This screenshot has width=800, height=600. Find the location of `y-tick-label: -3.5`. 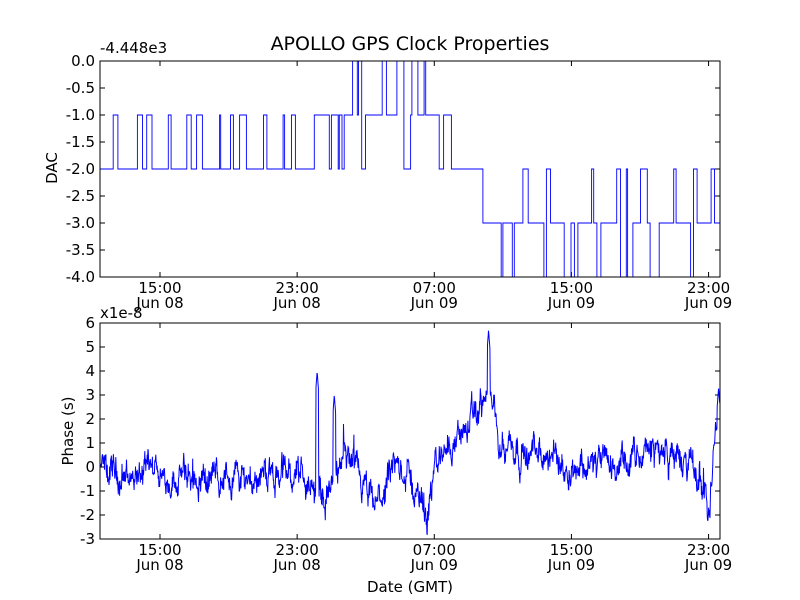

y-tick-label: -3.5 is located at coordinates (80, 250).